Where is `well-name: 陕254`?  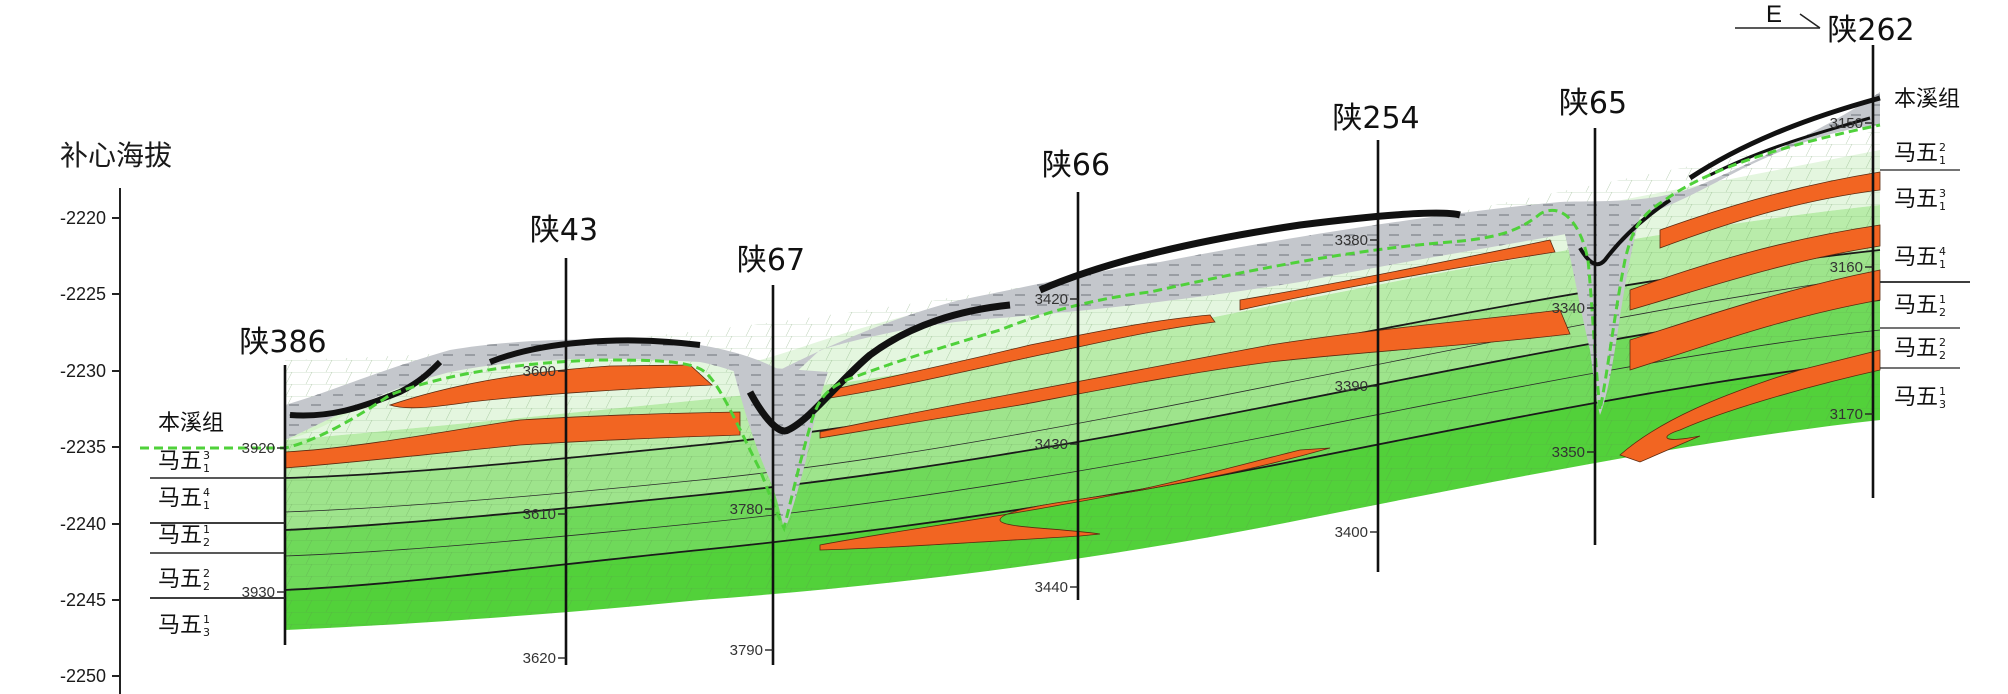 well-name: 陕254 is located at coordinates (1375, 118).